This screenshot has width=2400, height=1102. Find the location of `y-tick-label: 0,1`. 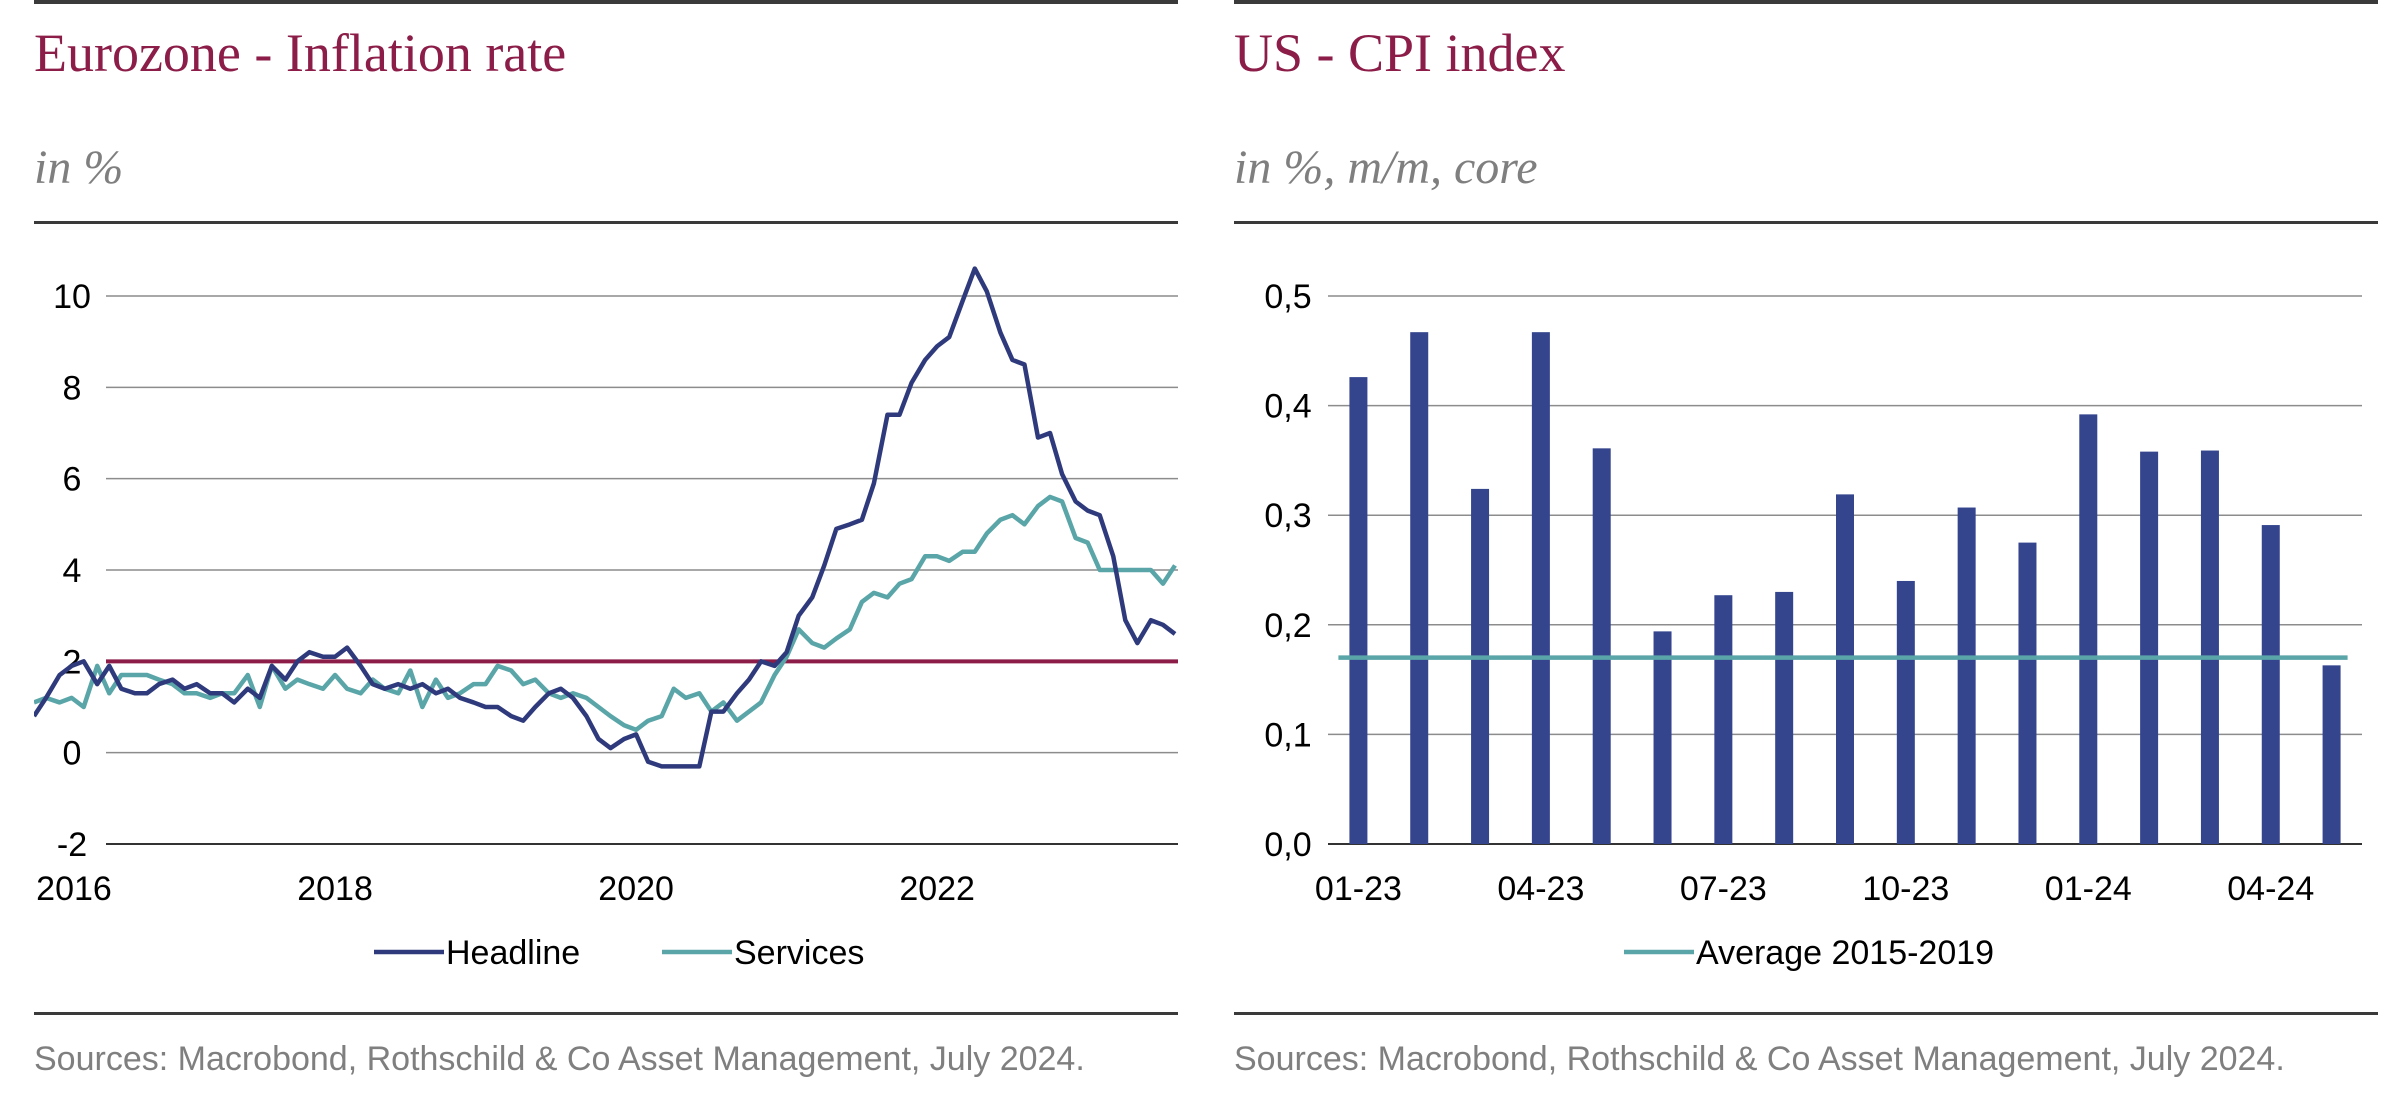

y-tick-label: 0,1 is located at coordinates (1287, 735).